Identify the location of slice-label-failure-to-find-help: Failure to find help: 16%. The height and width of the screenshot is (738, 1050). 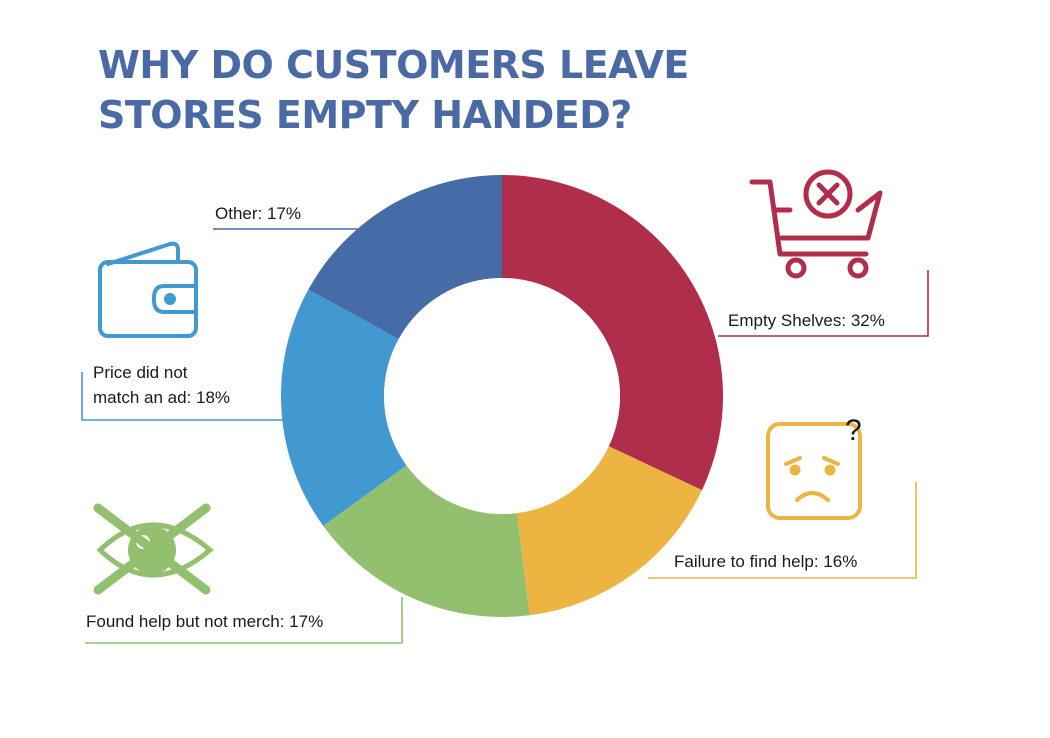
(765, 561).